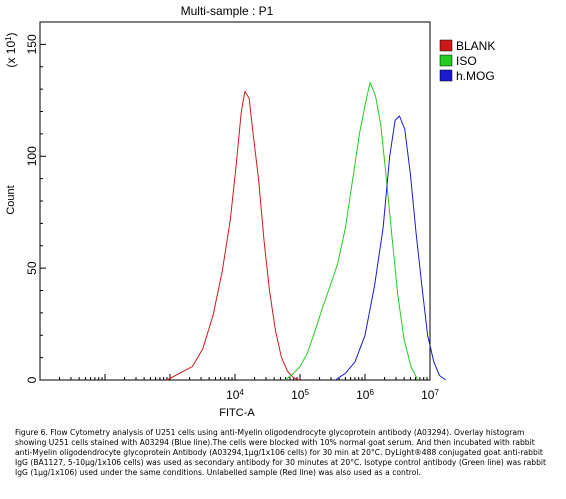 The height and width of the screenshot is (499, 566). I want to click on x-tick-label: 10⁴, so click(235, 395).